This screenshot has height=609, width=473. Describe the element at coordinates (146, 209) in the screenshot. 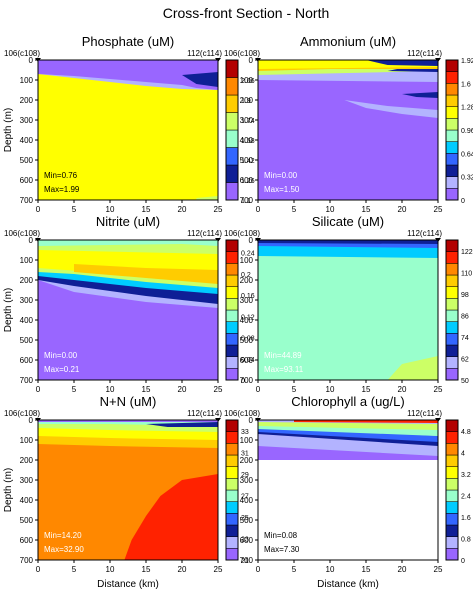

I see `chart1-x-tick-label-15: 15` at that location.